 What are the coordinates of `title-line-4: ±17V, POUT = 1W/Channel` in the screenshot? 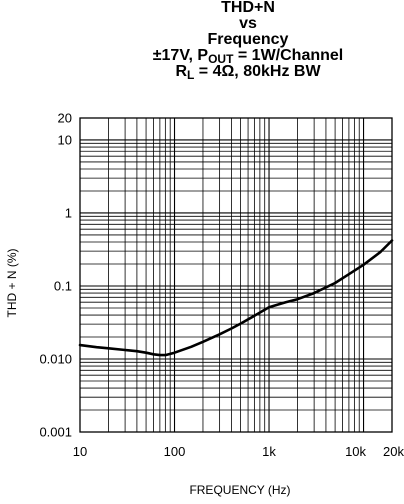 It's located at (233, 56).